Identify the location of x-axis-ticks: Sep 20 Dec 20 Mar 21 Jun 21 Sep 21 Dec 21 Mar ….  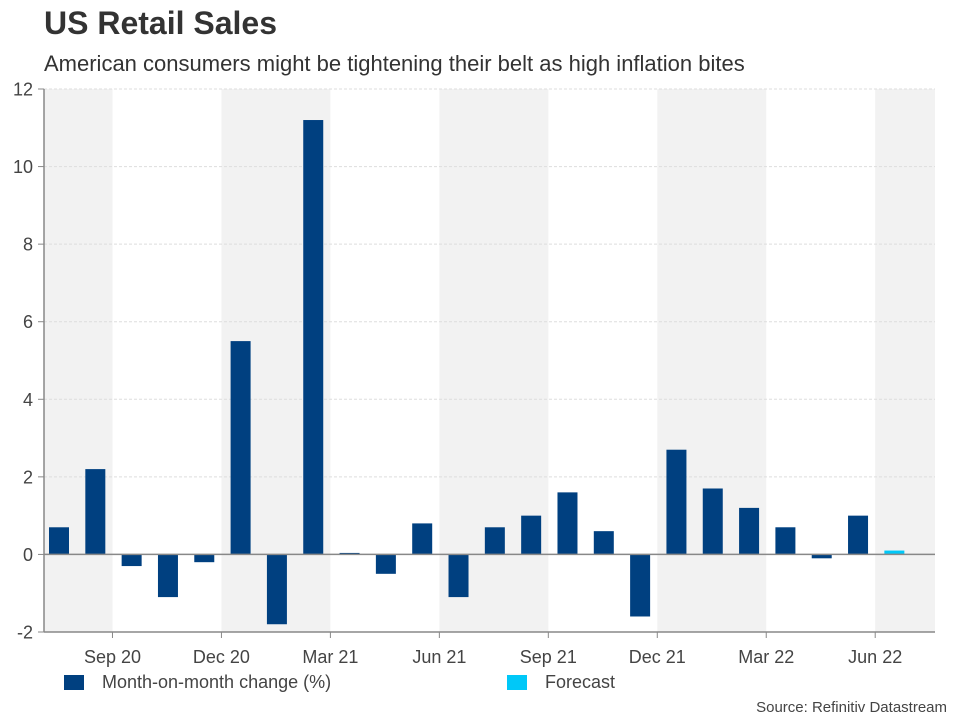
(493, 649).